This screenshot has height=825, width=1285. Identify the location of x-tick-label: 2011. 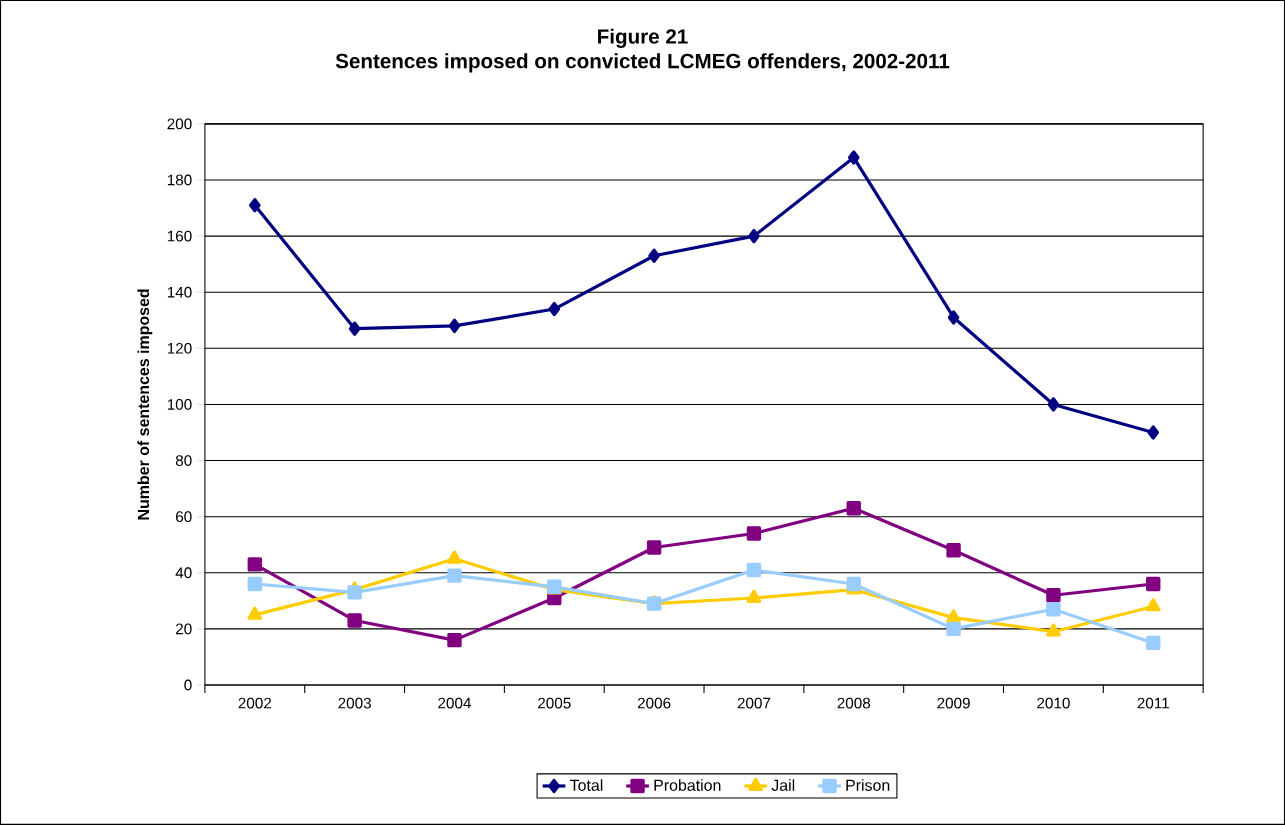
(1153, 703).